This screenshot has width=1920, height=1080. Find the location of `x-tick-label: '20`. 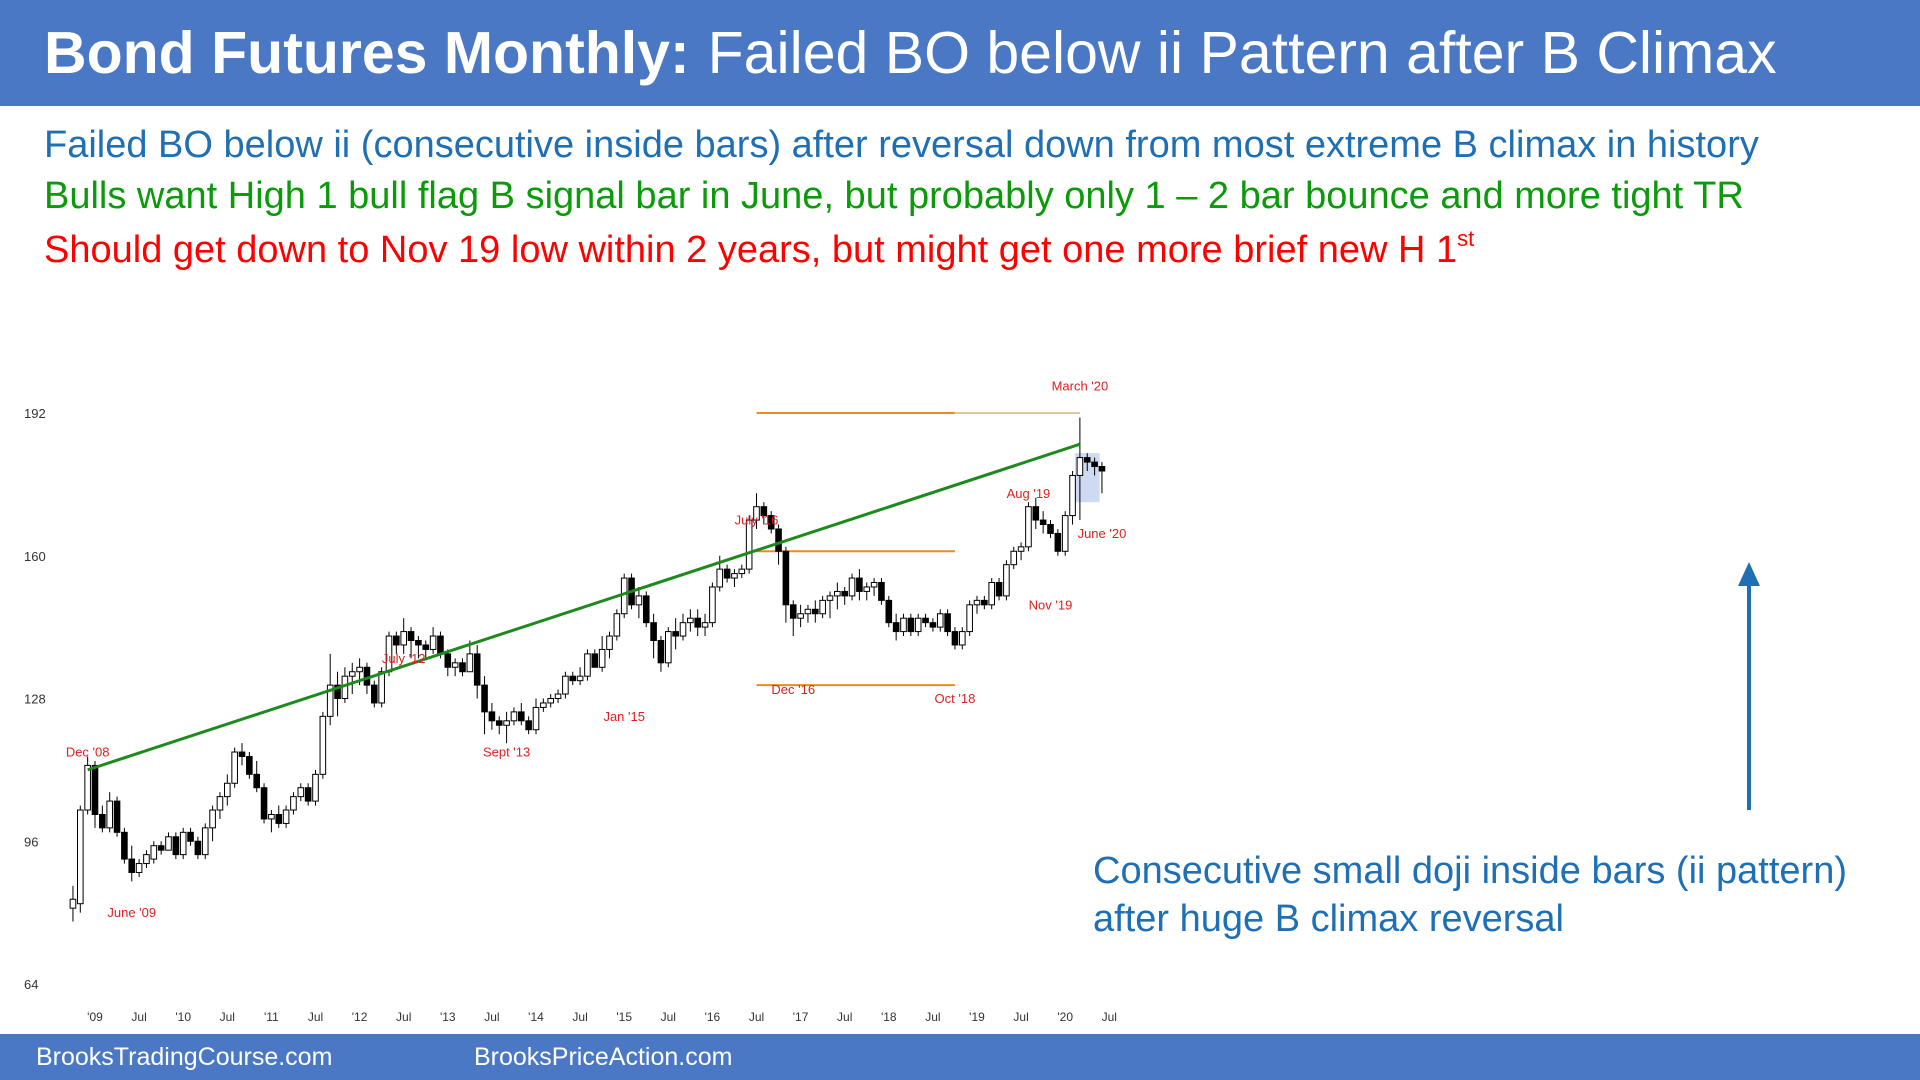

x-tick-label: '20 is located at coordinates (1065, 1017).